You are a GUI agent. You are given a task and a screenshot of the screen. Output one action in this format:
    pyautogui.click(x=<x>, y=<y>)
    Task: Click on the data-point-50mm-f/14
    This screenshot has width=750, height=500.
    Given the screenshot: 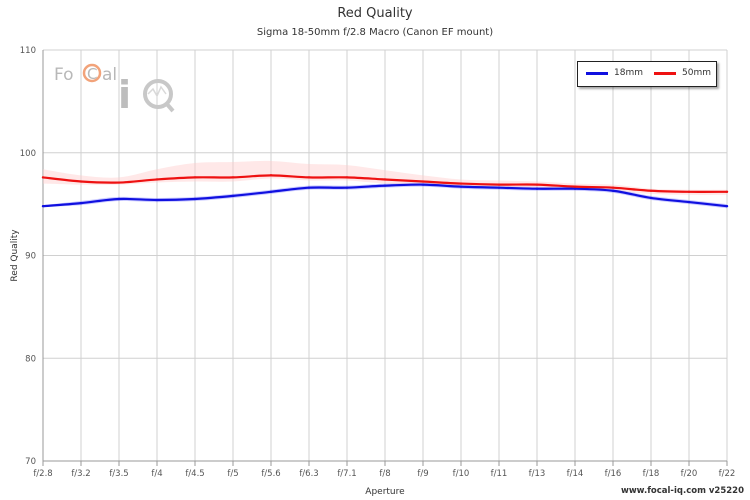 What is the action you would take?
    pyautogui.click(x=575, y=186)
    